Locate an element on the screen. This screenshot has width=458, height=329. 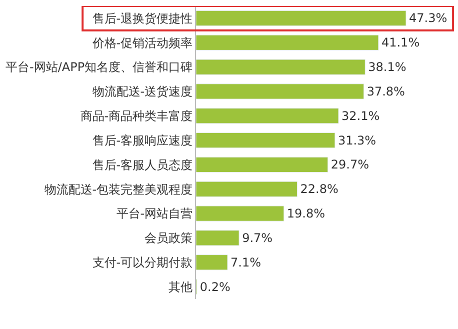
y-tick-label: 物流配送-包装完整美观程度 is located at coordinates (118, 189).